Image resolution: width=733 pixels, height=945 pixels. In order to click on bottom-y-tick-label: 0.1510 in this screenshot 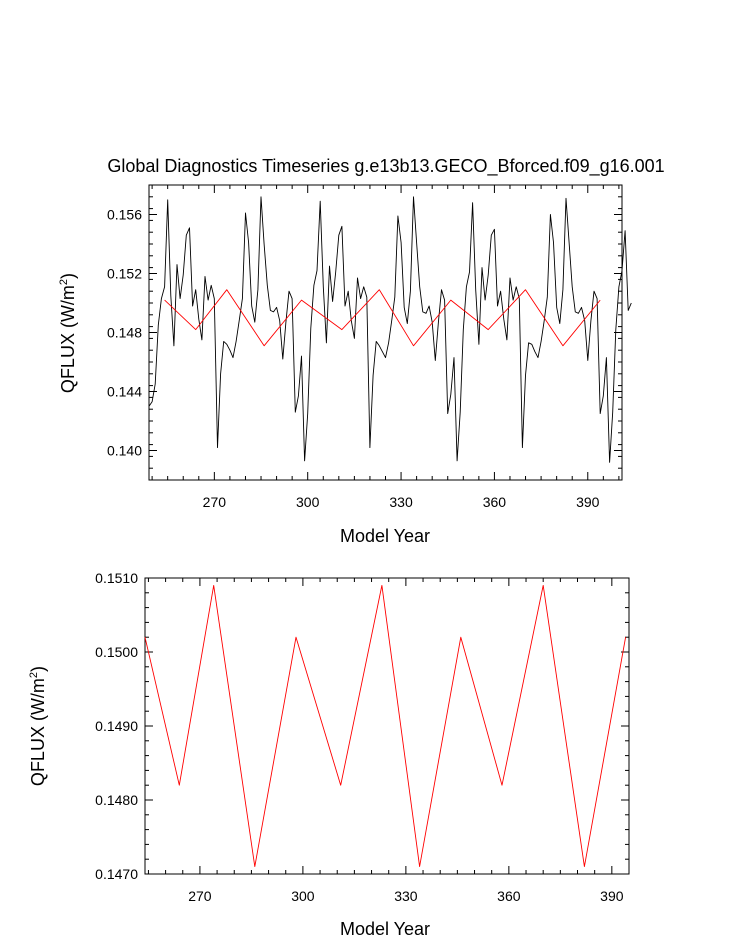, I will do `click(116, 578)`.